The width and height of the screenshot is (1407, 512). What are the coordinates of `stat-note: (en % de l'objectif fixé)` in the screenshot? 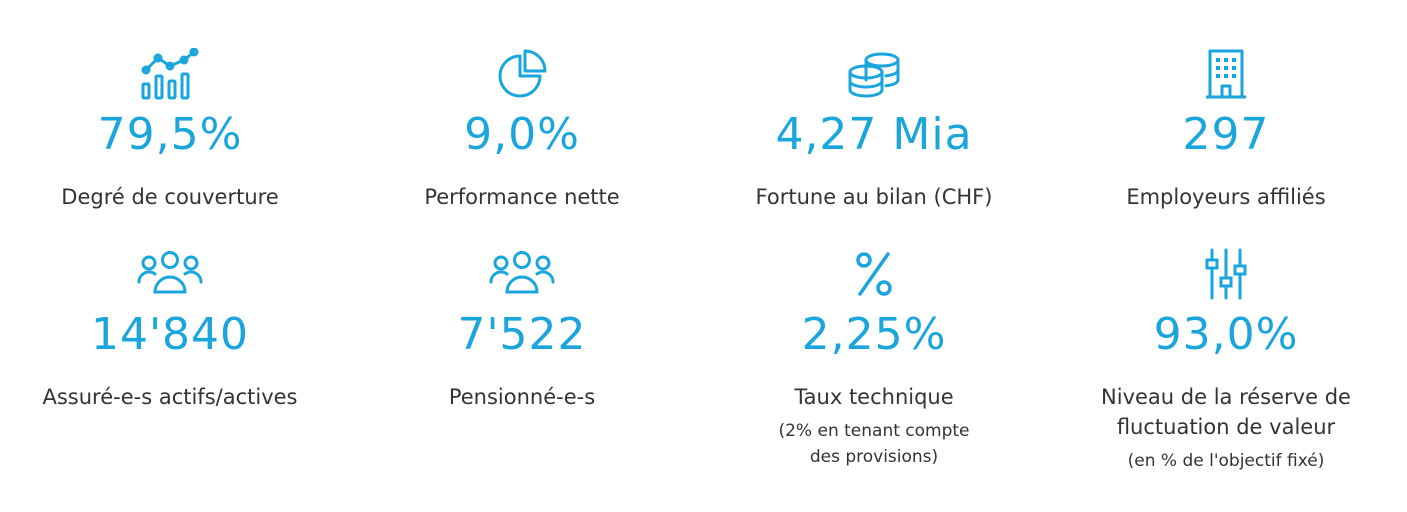 It's located at (1226, 461).